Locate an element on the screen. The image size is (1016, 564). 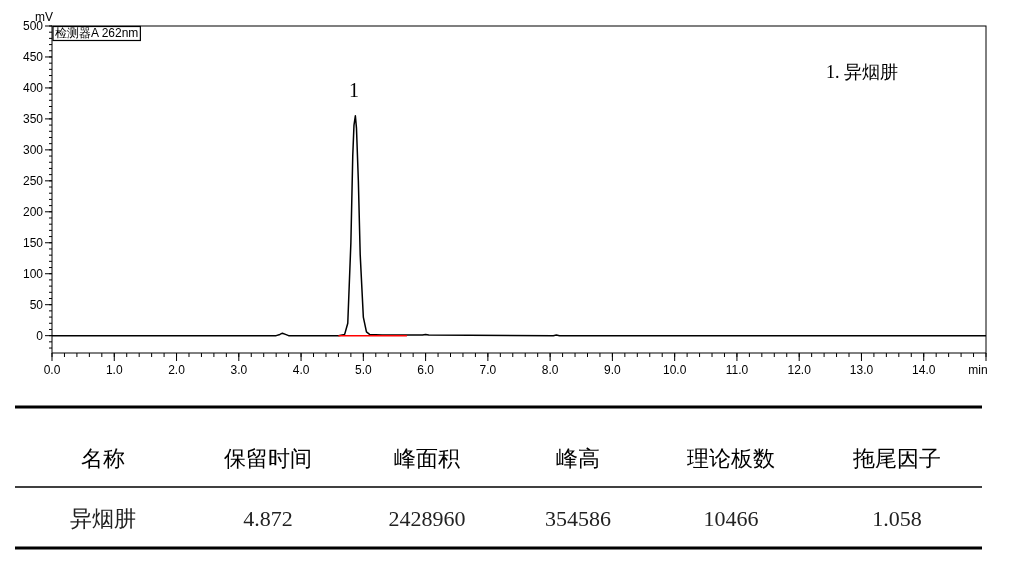
x-tick-label: 13.0 is located at coordinates (861, 370).